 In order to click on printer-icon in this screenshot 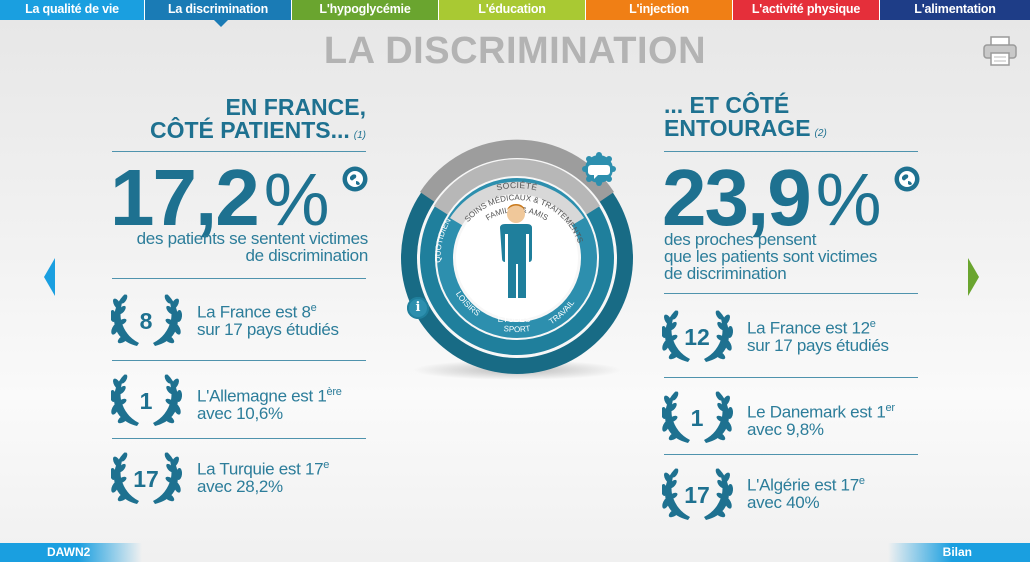, I will do `click(1000, 51)`.